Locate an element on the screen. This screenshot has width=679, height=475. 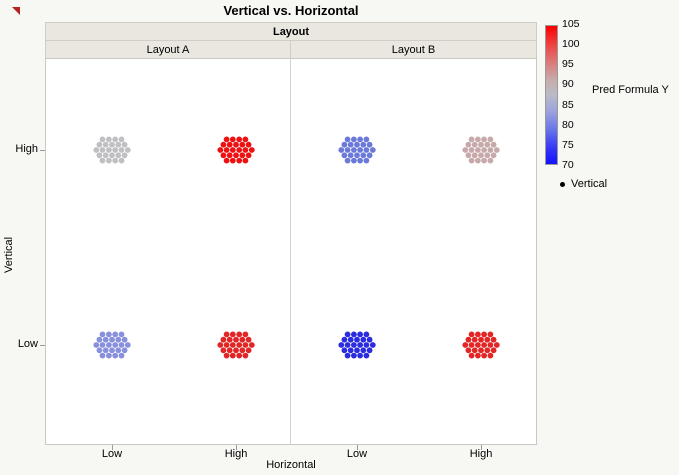
gradient-tick-label: 85 is located at coordinates (568, 104).